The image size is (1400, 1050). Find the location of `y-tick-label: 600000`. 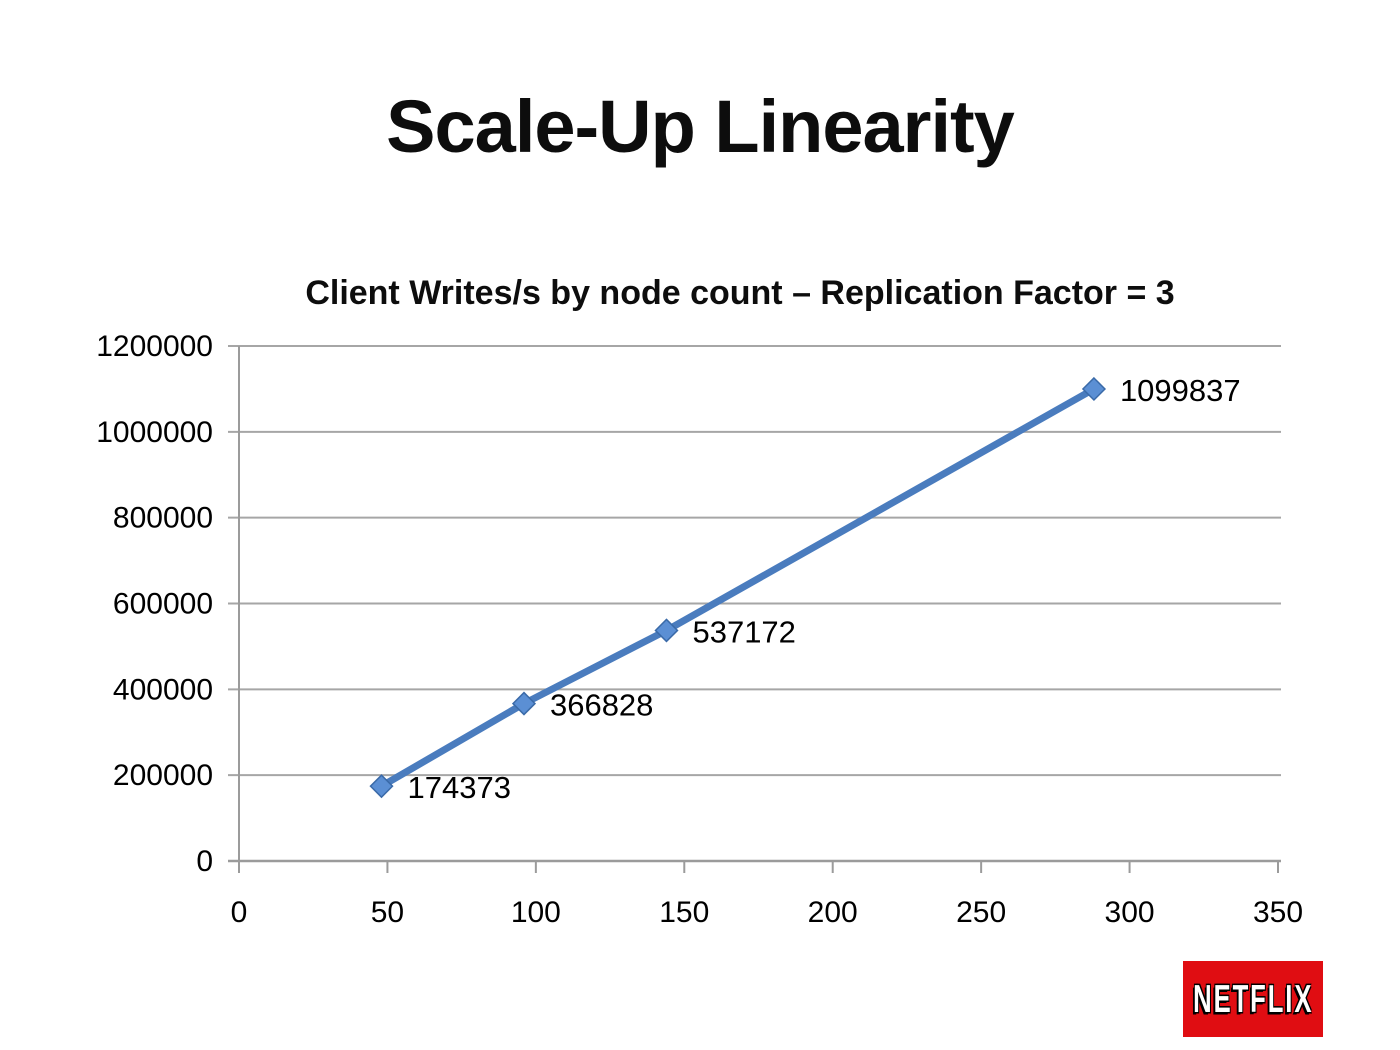

y-tick-label: 600000 is located at coordinates (163, 604).